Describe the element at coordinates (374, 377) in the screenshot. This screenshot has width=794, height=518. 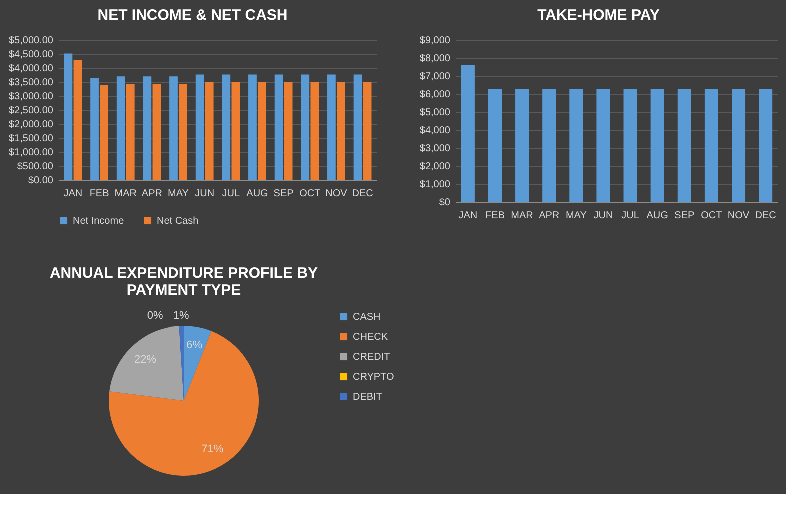
I see `legend-label: CRYPTO` at that location.